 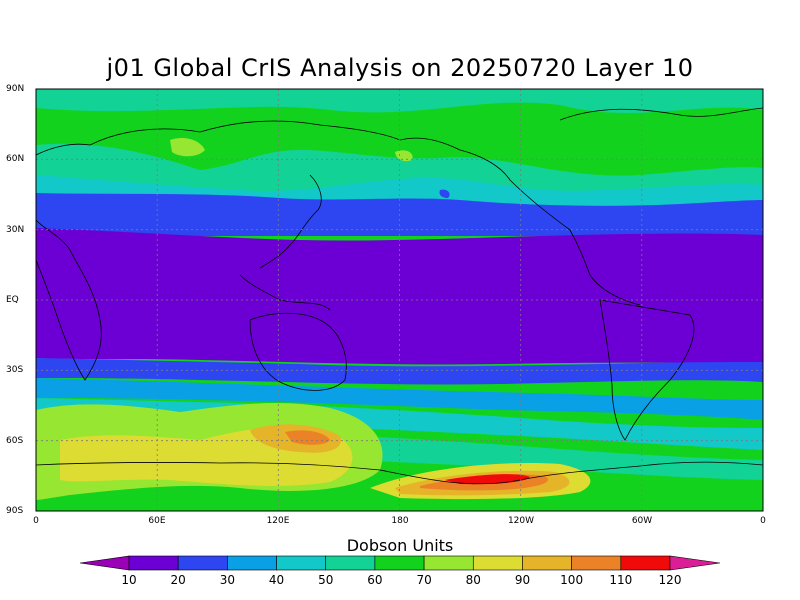 I want to click on region-north-30-patch, so click(x=444, y=193).